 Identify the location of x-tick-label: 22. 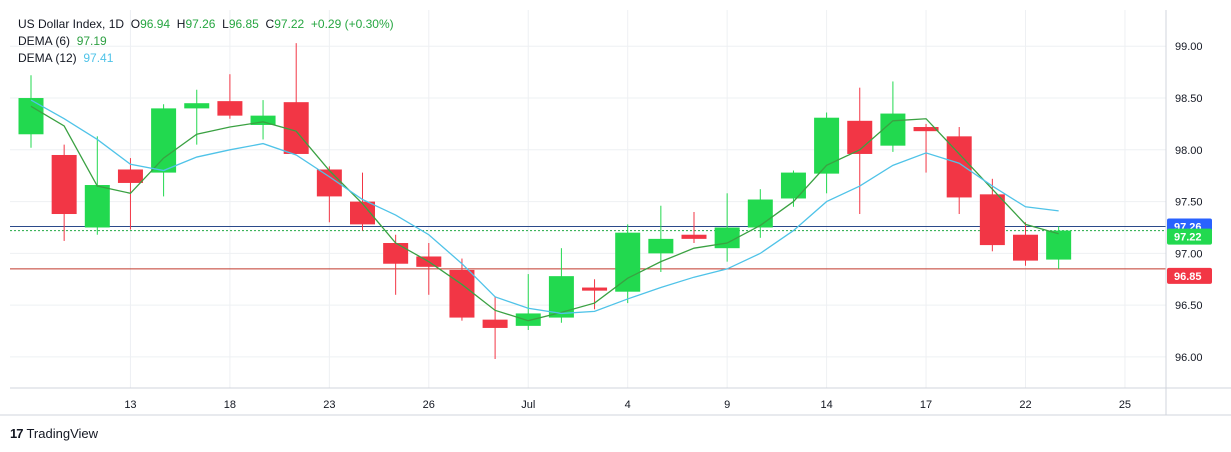
(1025, 405).